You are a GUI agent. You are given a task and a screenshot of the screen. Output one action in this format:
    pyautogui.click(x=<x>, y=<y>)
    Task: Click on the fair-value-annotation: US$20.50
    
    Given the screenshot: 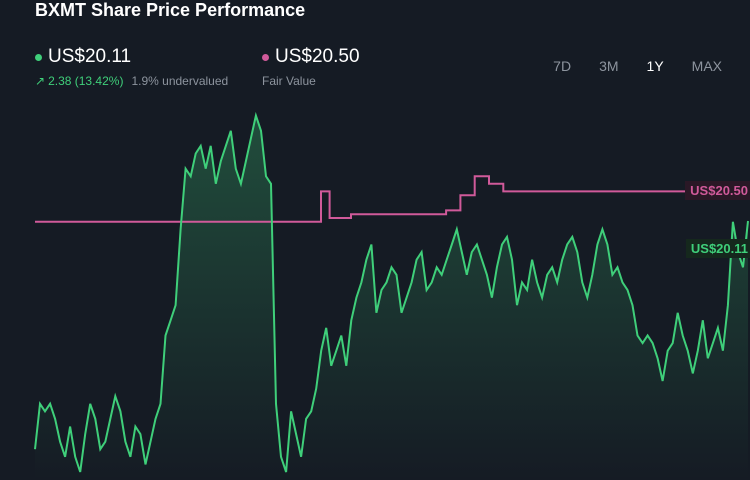 What is the action you would take?
    pyautogui.click(x=717, y=191)
    